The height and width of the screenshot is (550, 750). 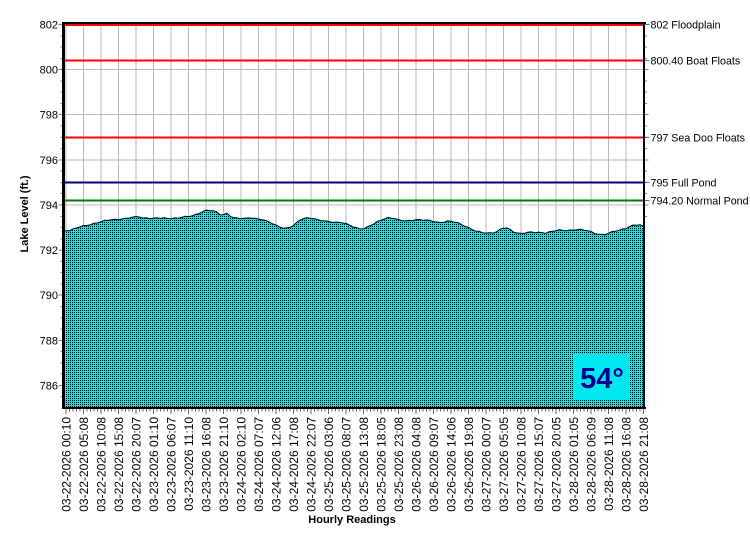 I want to click on svg-text: 800.40 Boat Floats, so click(x=696, y=62).